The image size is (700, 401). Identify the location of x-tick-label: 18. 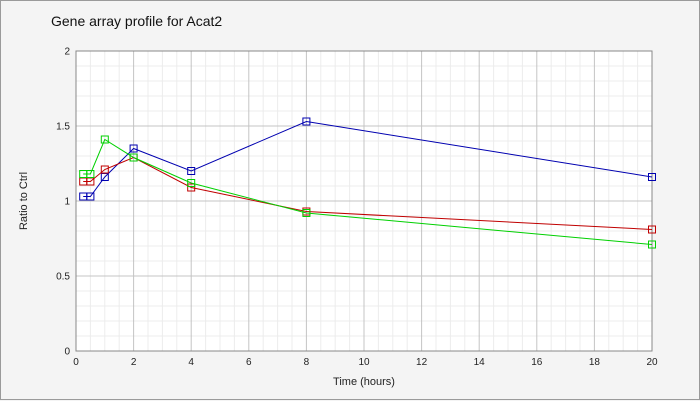
(595, 362).